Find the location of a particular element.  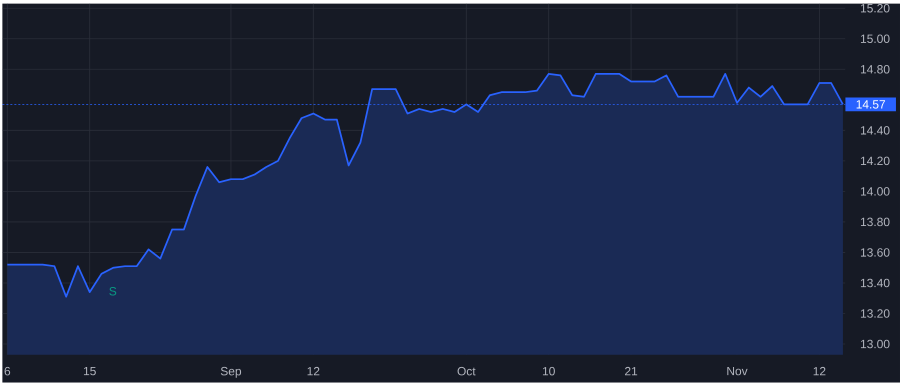

y-tick-label: 14.40 is located at coordinates (875, 130).